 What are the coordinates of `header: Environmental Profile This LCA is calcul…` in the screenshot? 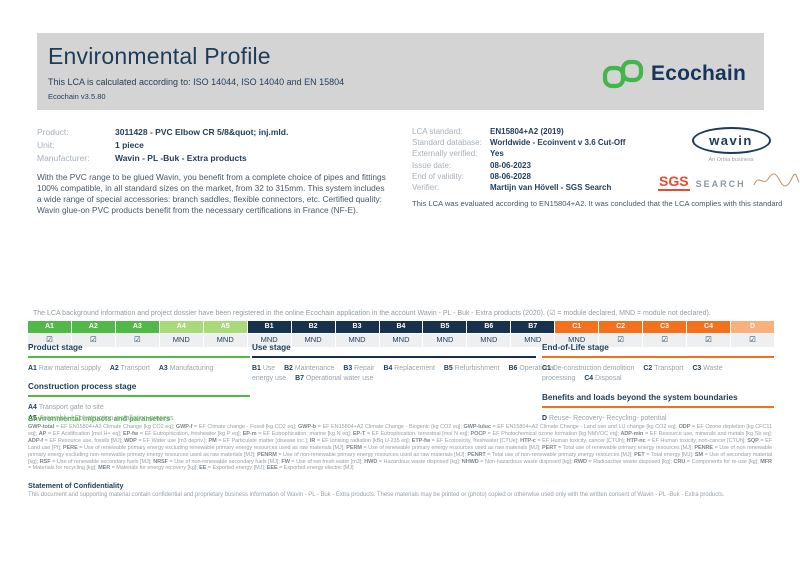 It's located at (400, 71).